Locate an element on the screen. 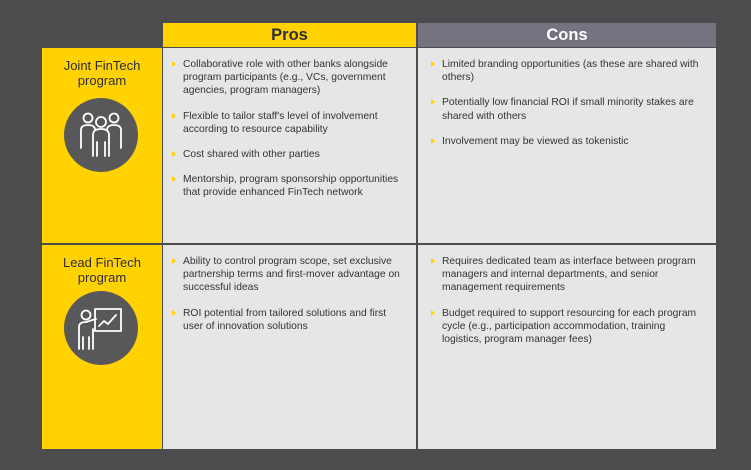 Image resolution: width=751 pixels, height=470 pixels. row-title-lead-fintech: Lead FinTech program is located at coordinates (102, 270).